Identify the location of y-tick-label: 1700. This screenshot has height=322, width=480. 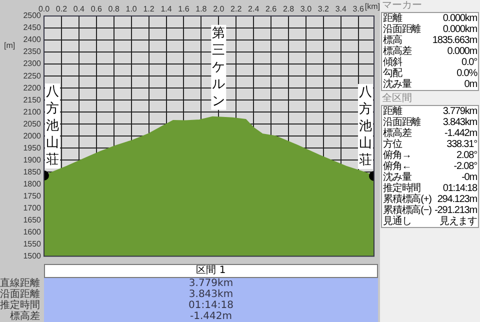
(32, 207).